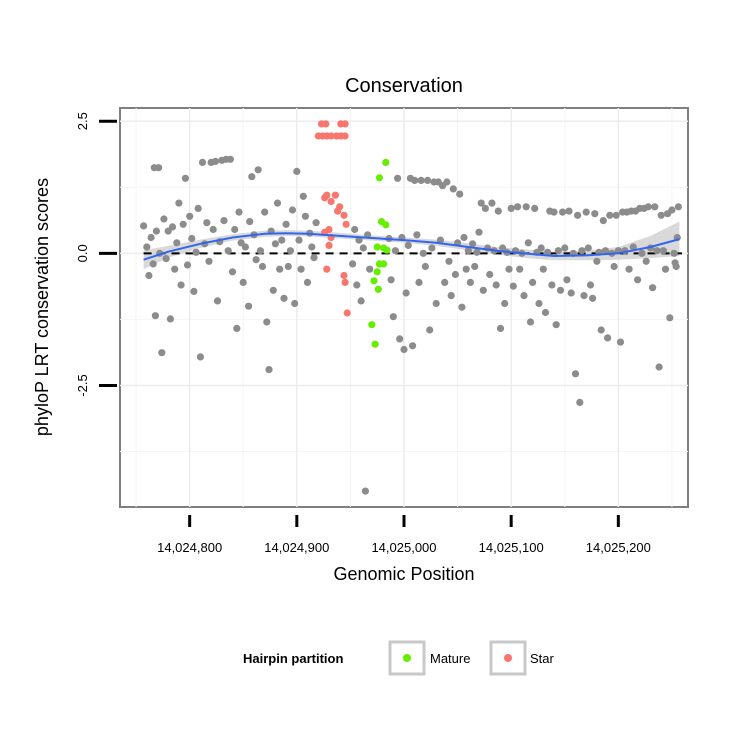 The width and height of the screenshot is (750, 750). What do you see at coordinates (82, 253) in the screenshot?
I see `y-tick-label: 0.0` at bounding box center [82, 253].